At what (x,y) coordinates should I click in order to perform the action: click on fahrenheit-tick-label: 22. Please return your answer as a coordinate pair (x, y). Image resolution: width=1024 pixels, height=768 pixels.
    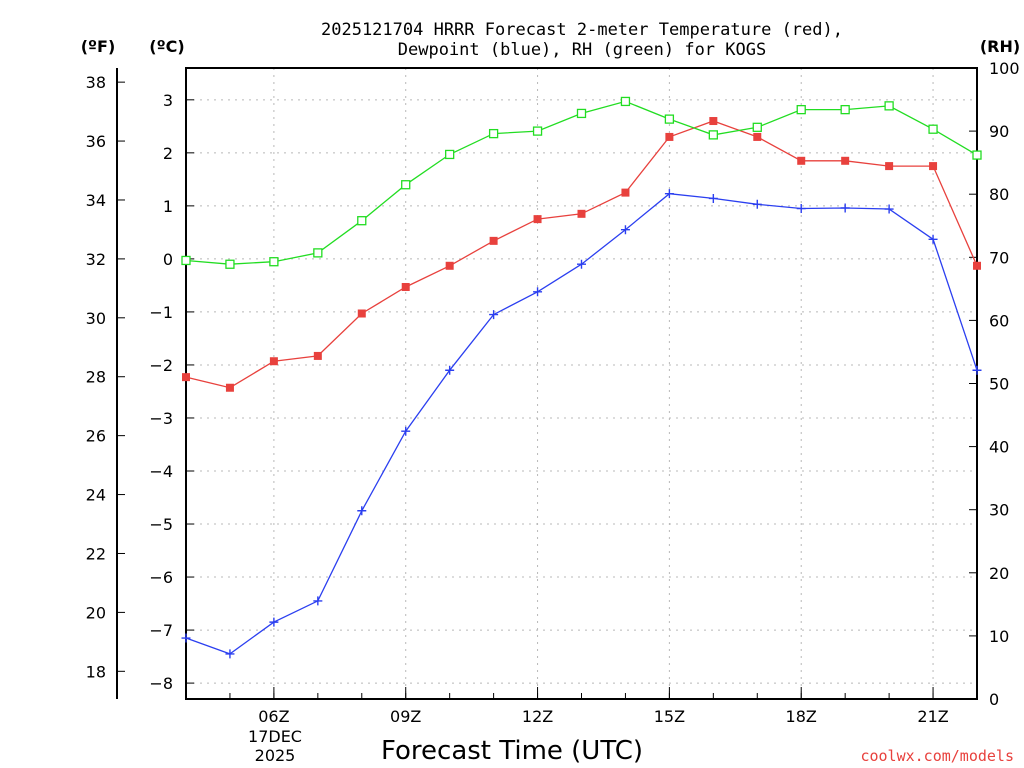
    Looking at the image, I should click on (96, 553).